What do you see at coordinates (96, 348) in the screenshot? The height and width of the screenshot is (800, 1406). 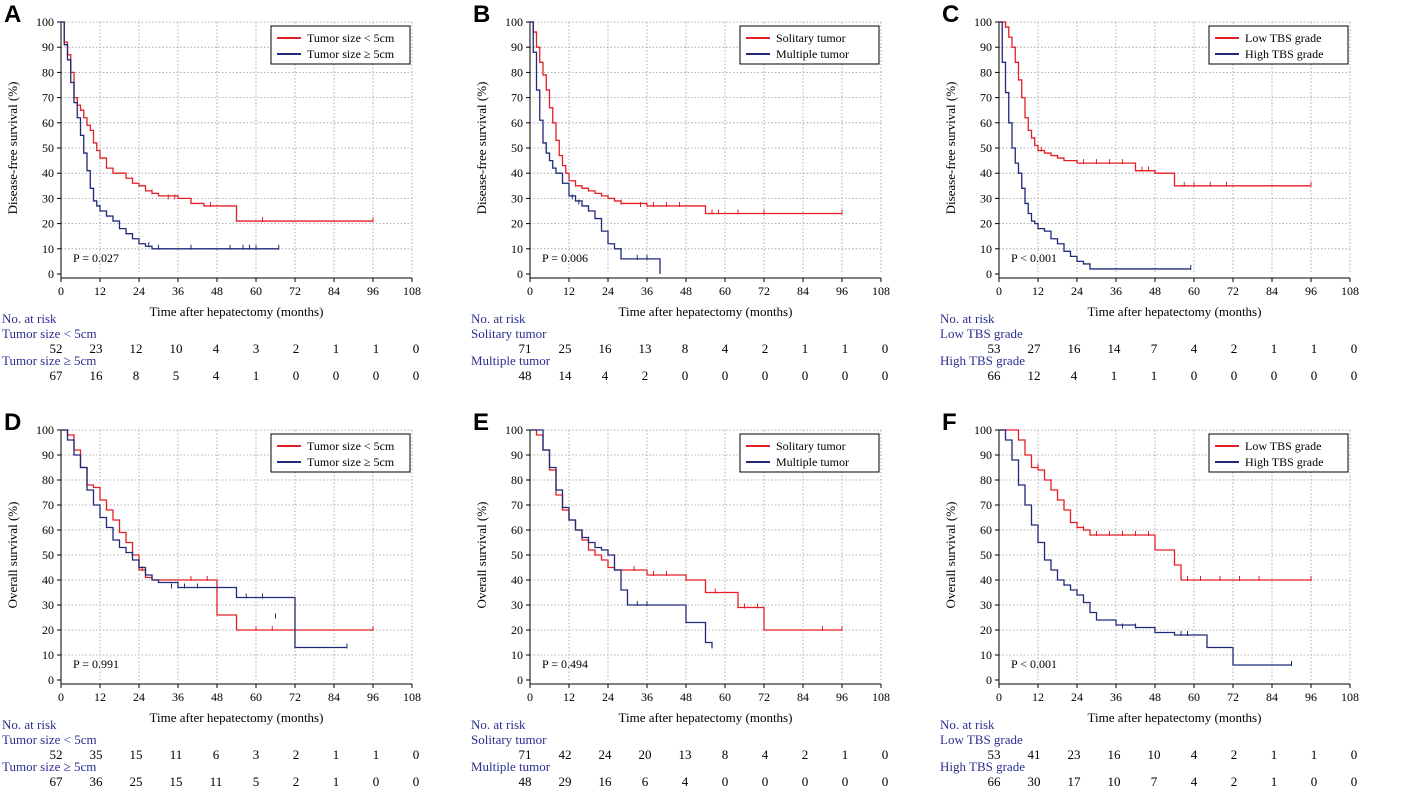 I see `risk-value: 23` at bounding box center [96, 348].